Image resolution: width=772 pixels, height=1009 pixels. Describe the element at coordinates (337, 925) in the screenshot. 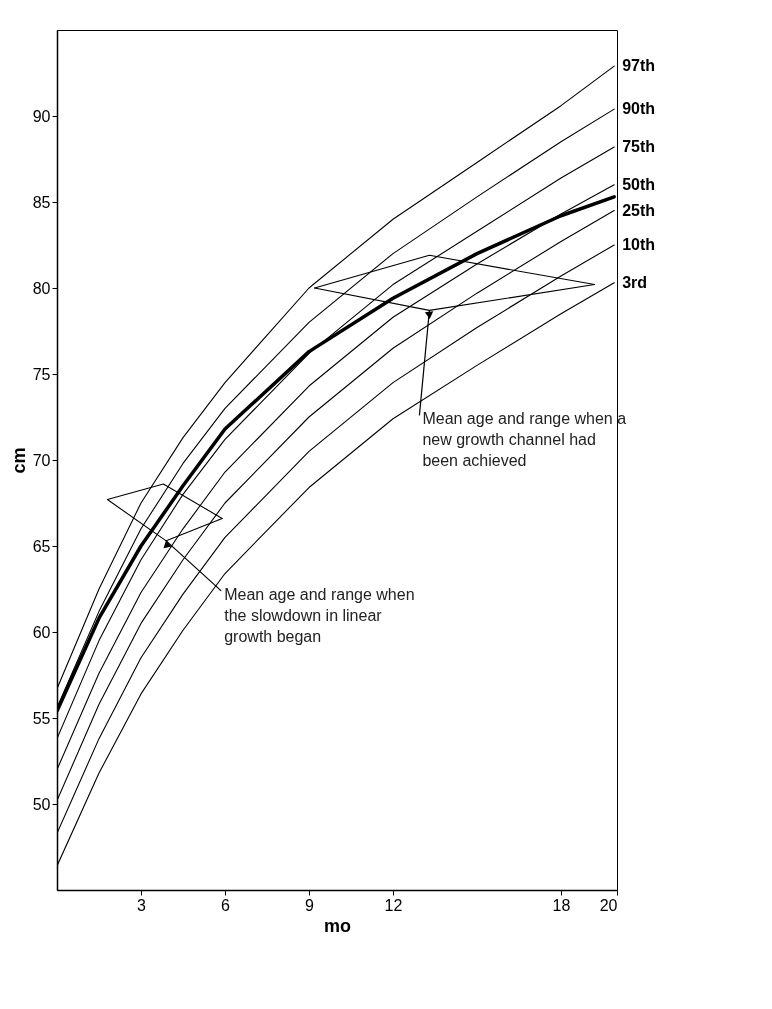

I see `x-axis-title: mo` at that location.